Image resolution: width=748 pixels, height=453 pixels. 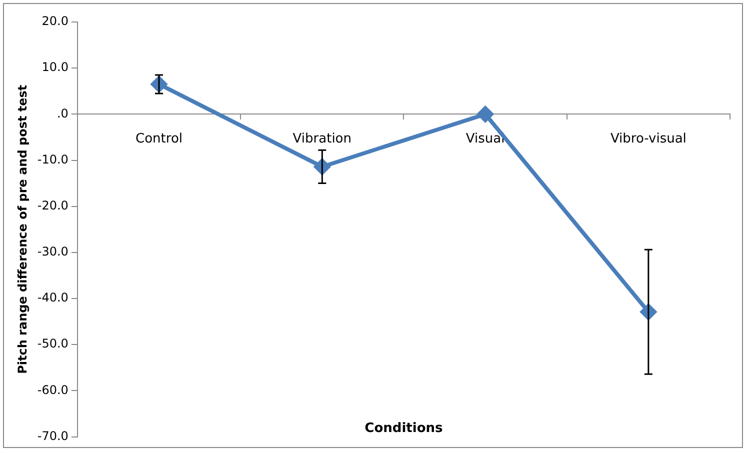 I want to click on y-tick-label: 20.0, so click(x=55, y=21).